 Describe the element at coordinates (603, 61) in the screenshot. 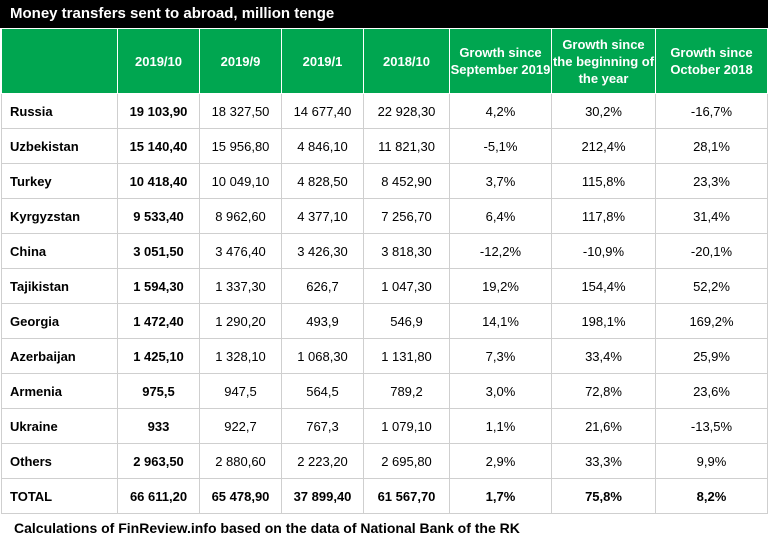

I see `column-header: Growth since the beginning of the year` at that location.